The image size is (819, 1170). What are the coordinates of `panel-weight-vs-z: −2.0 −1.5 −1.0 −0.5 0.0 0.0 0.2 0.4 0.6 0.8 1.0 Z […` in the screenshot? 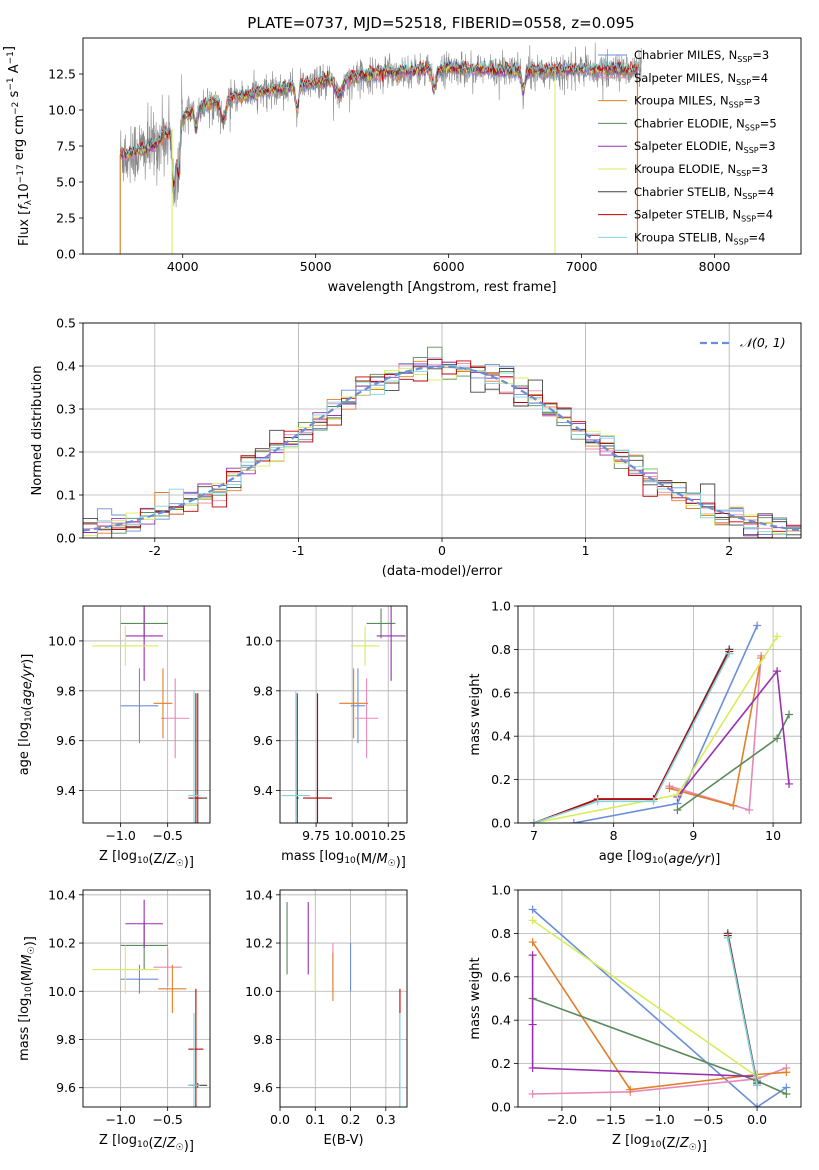 It's located at (635, 1018).